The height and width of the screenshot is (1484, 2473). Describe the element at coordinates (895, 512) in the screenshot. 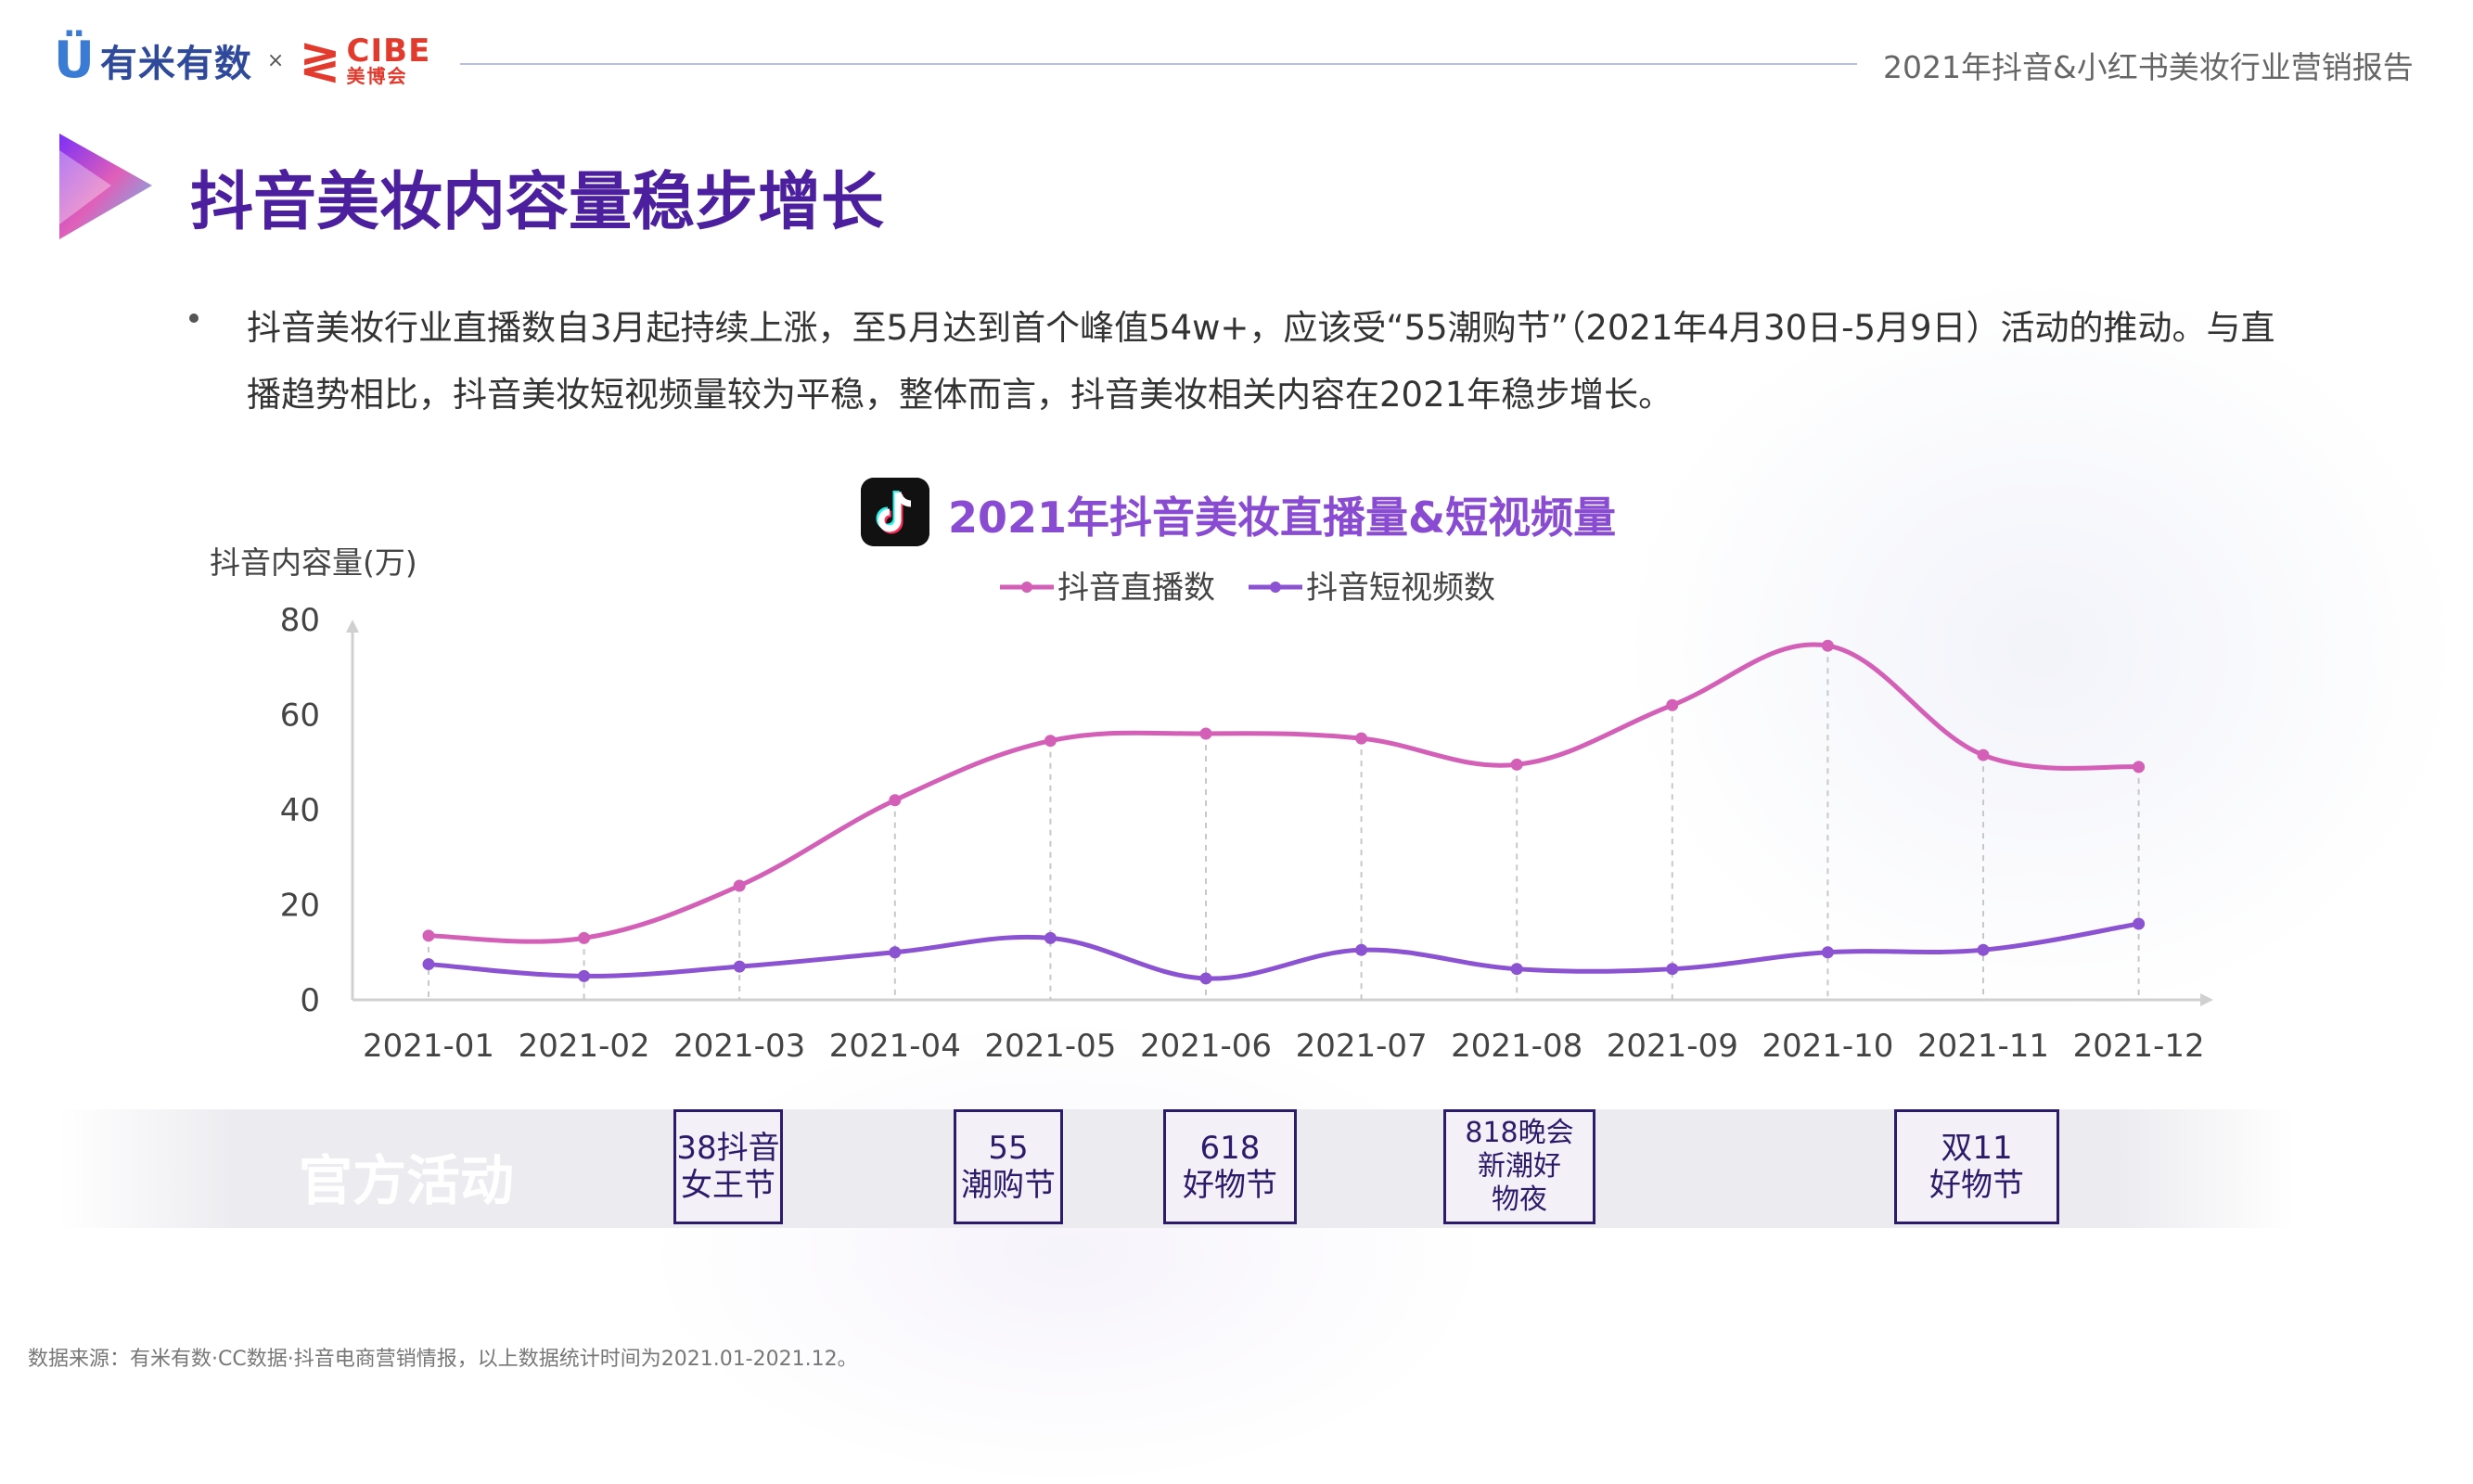

I see `tiktok-icon` at that location.